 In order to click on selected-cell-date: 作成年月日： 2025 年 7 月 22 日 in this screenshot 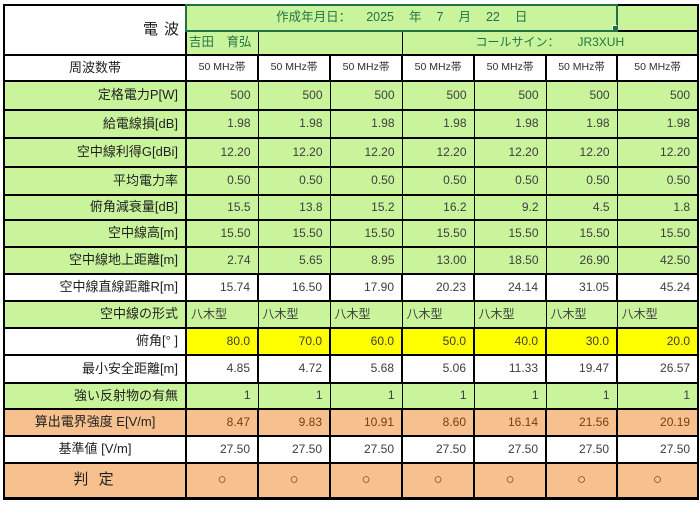, I will do `click(401, 18)`.